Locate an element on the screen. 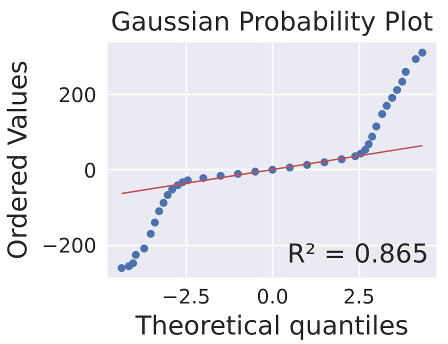  y-tick-label: 200 is located at coordinates (77, 94).